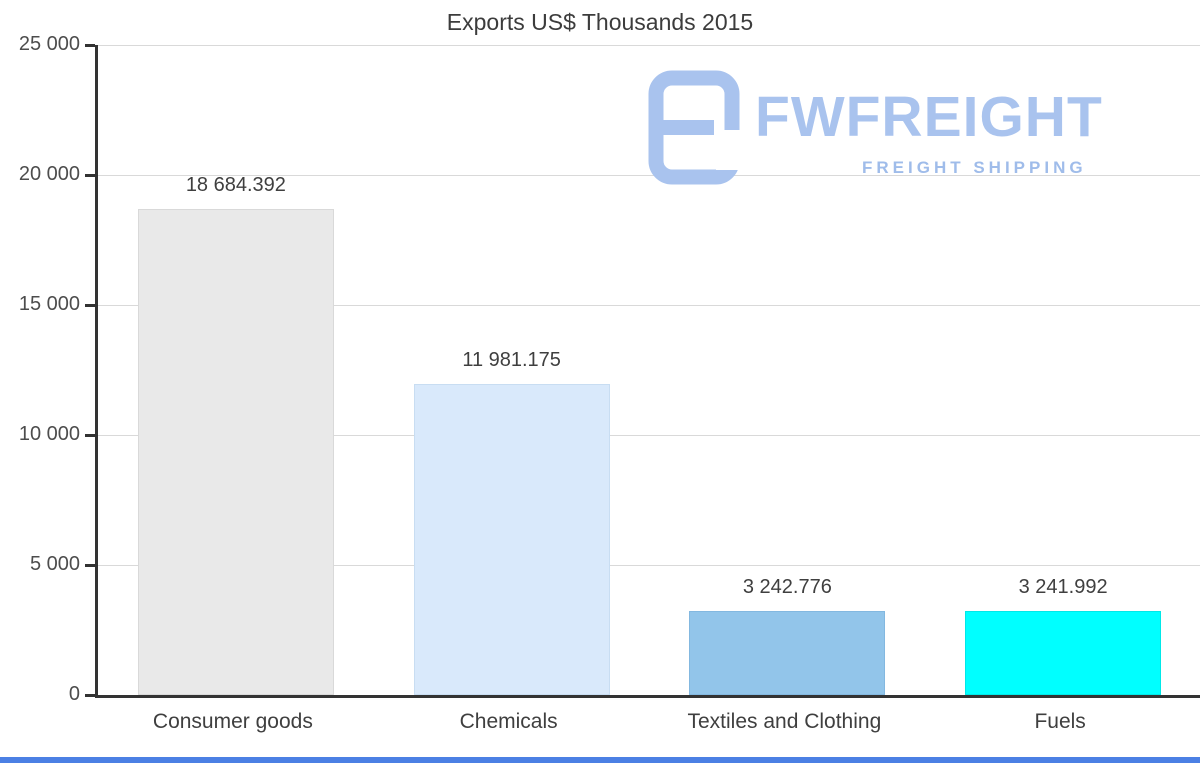 This screenshot has height=763, width=1200. Describe the element at coordinates (600, 22) in the screenshot. I see `chart-title: Exports US$ Thousands 2015` at that location.